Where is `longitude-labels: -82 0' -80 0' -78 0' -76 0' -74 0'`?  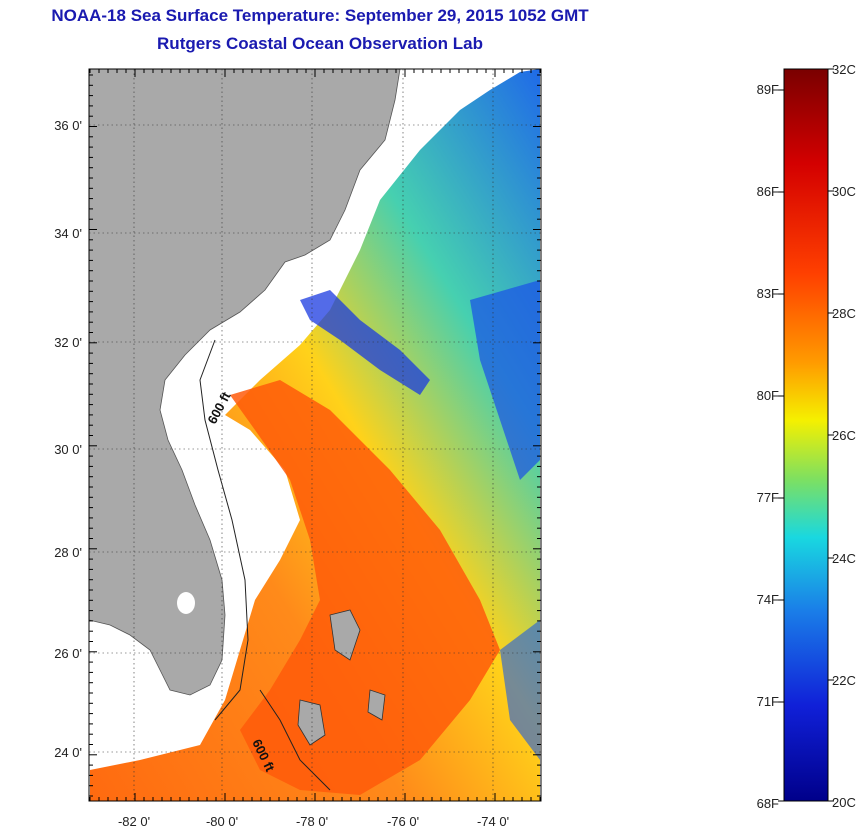
longitude-labels: -82 0' -80 0' -78 0' -76 0' -74 0' is located at coordinates (313, 821).